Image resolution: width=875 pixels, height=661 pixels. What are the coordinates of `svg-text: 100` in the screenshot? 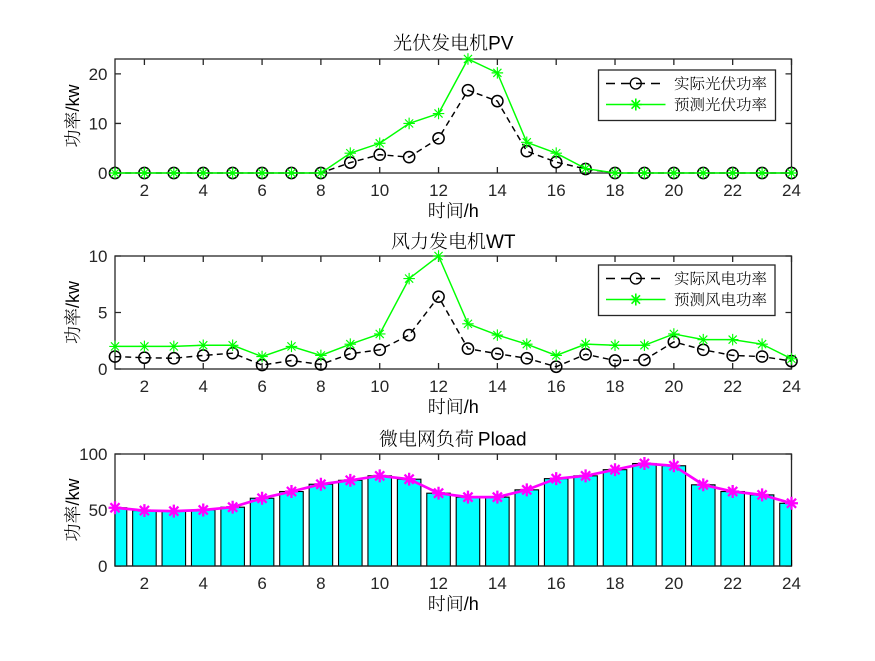 It's located at (93, 454).